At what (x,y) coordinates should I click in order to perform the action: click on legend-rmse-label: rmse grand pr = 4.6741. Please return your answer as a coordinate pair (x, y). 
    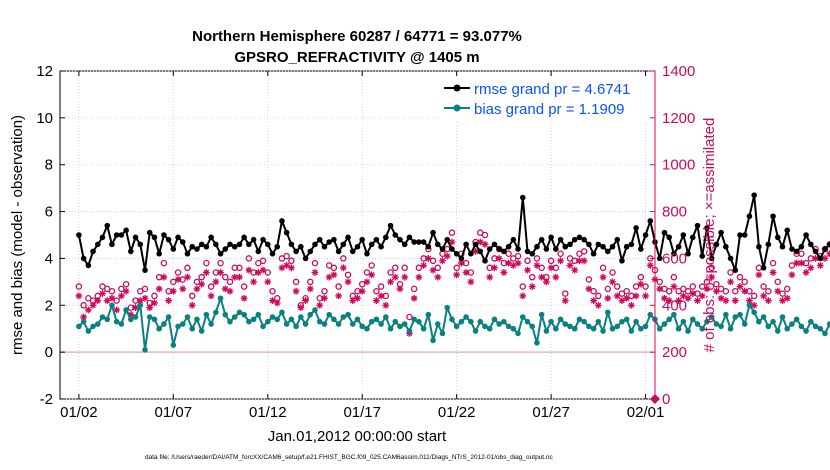
    Looking at the image, I should click on (552, 89).